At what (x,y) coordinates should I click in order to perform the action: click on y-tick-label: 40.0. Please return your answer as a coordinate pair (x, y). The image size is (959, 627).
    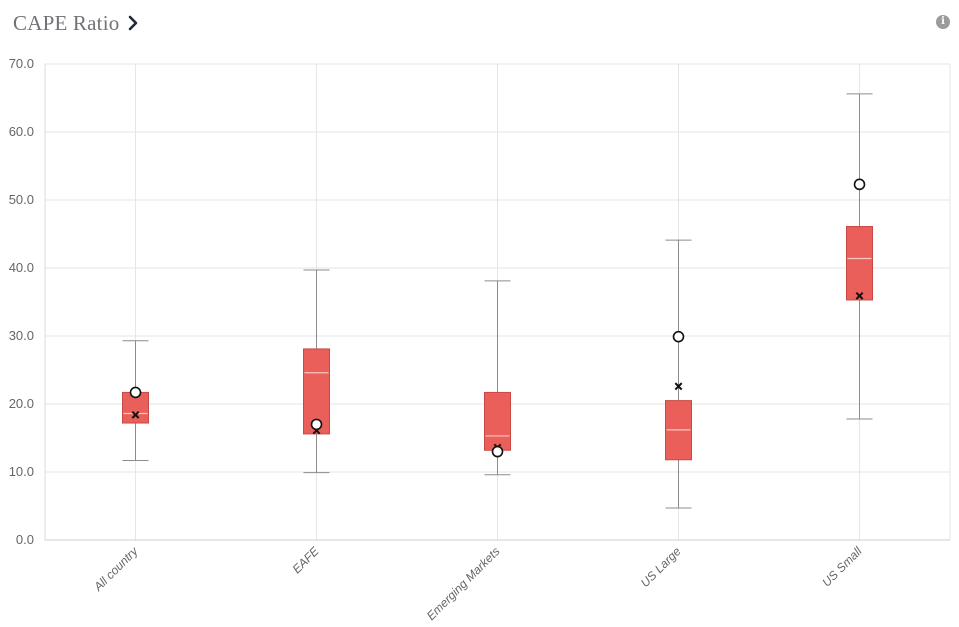
    Looking at the image, I should click on (21, 267).